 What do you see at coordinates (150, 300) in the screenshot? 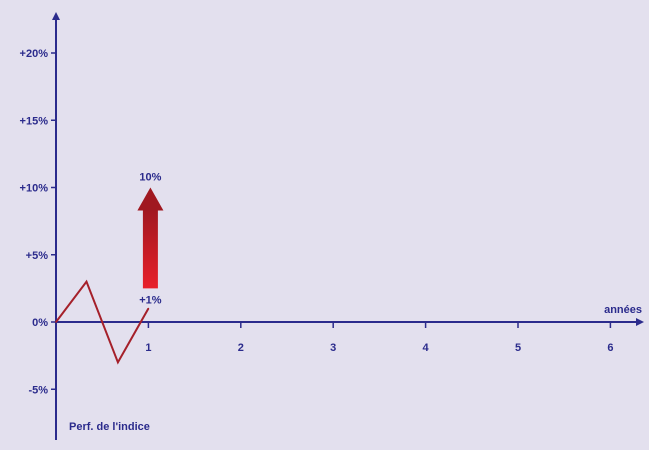
I see `arrow-bottom-label: +1%` at bounding box center [150, 300].